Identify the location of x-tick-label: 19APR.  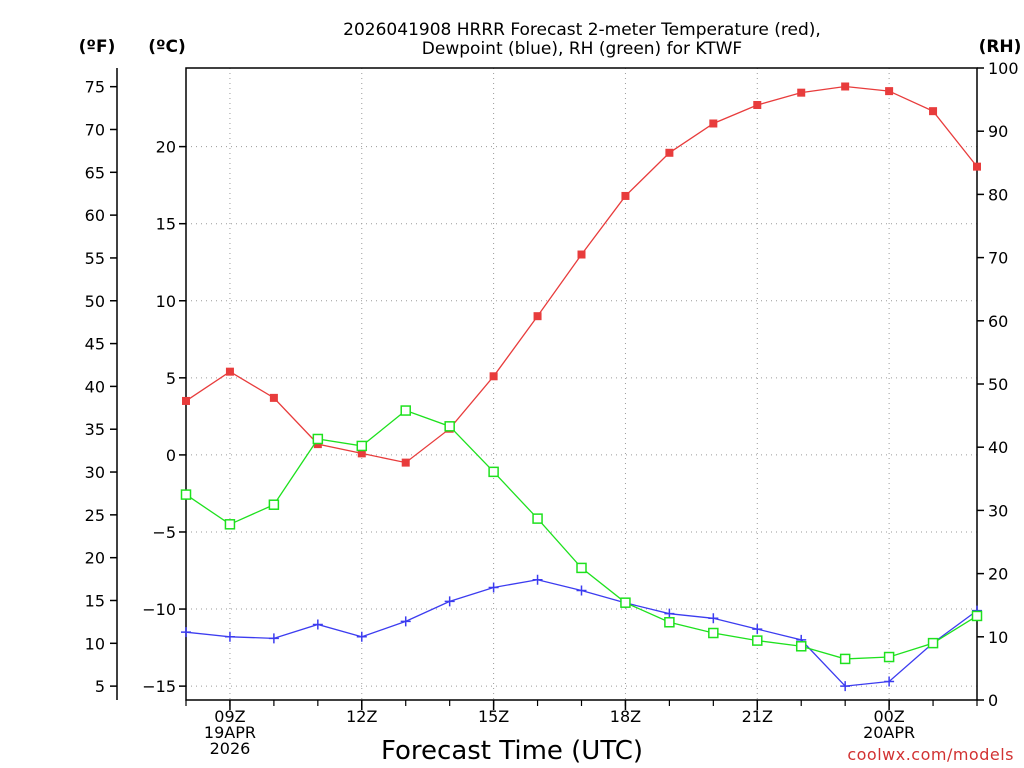
(230, 732).